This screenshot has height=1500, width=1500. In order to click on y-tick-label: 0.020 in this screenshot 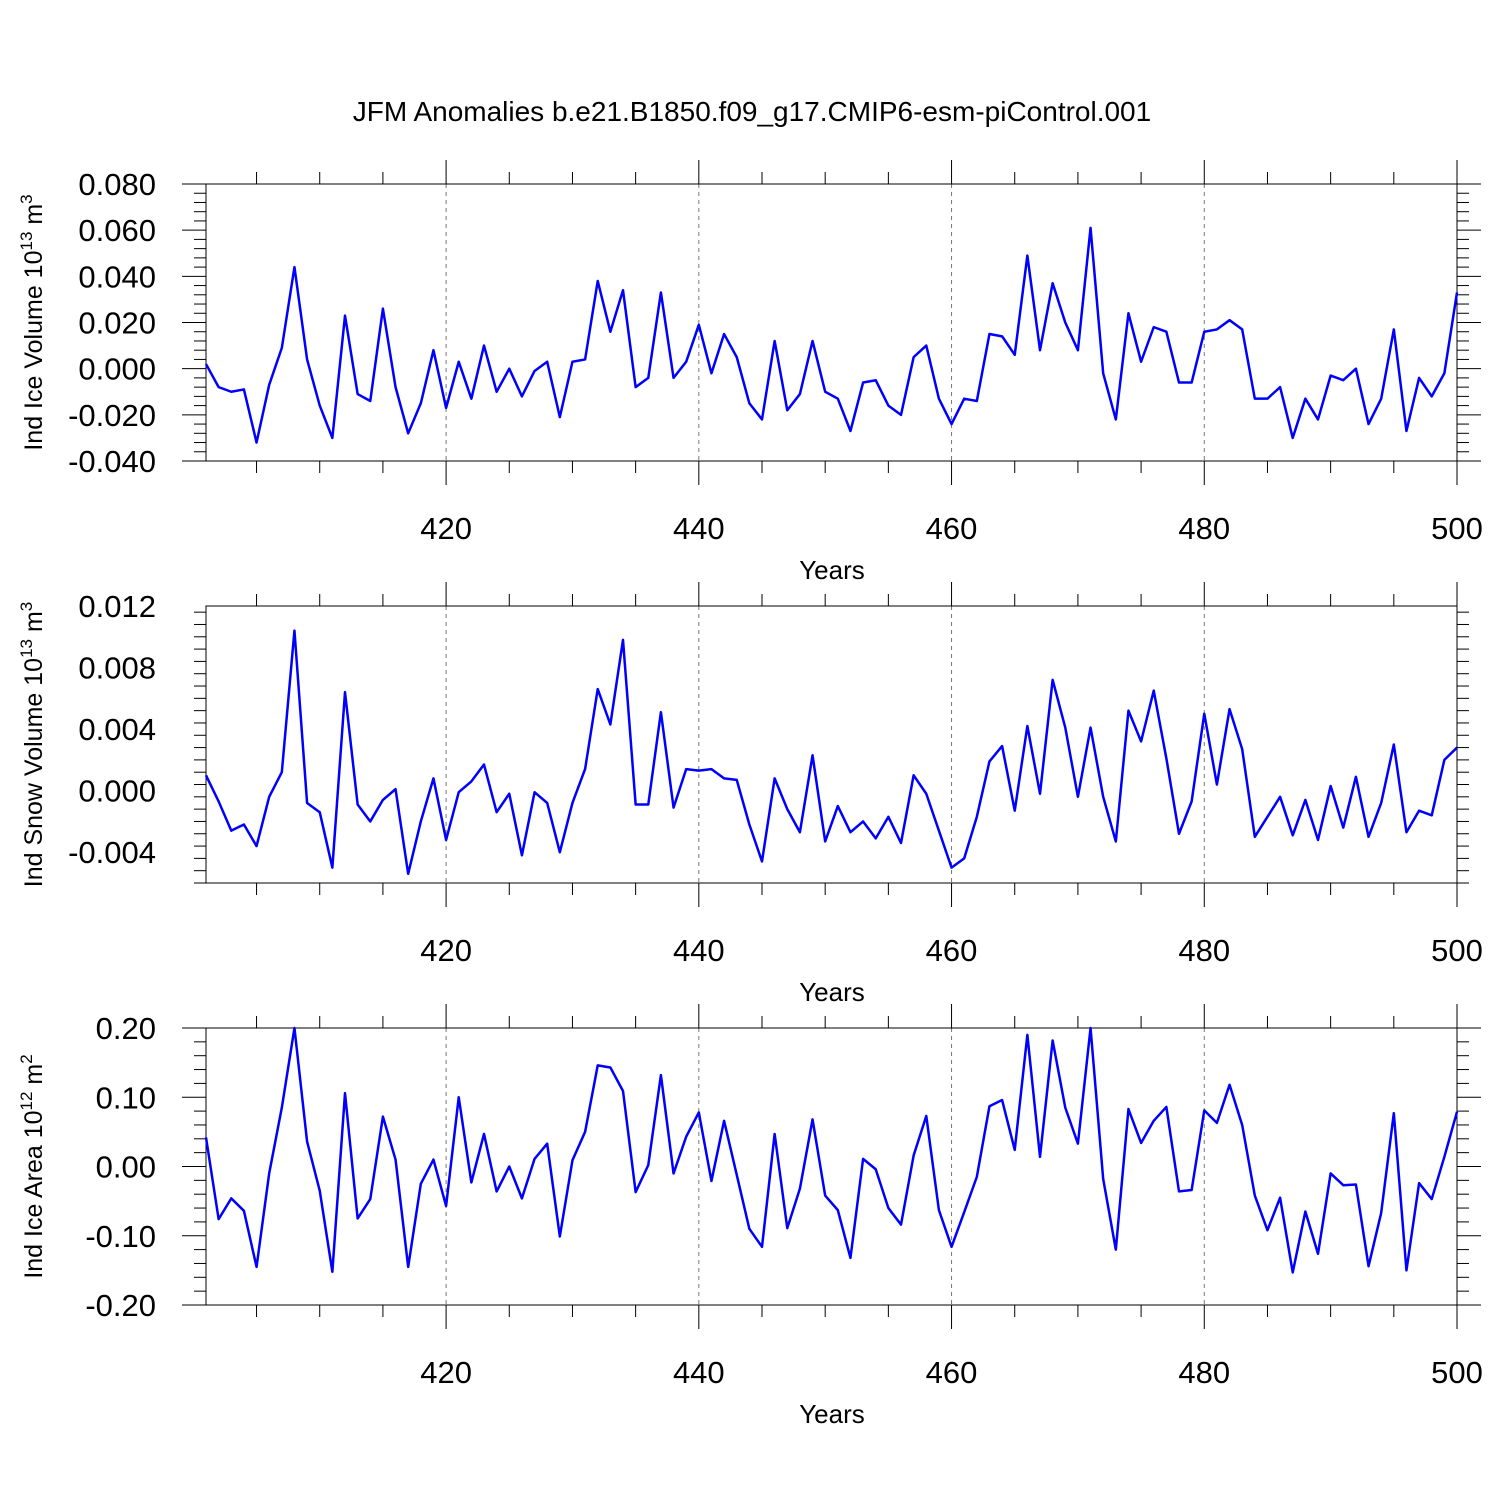, I will do `click(117, 323)`.